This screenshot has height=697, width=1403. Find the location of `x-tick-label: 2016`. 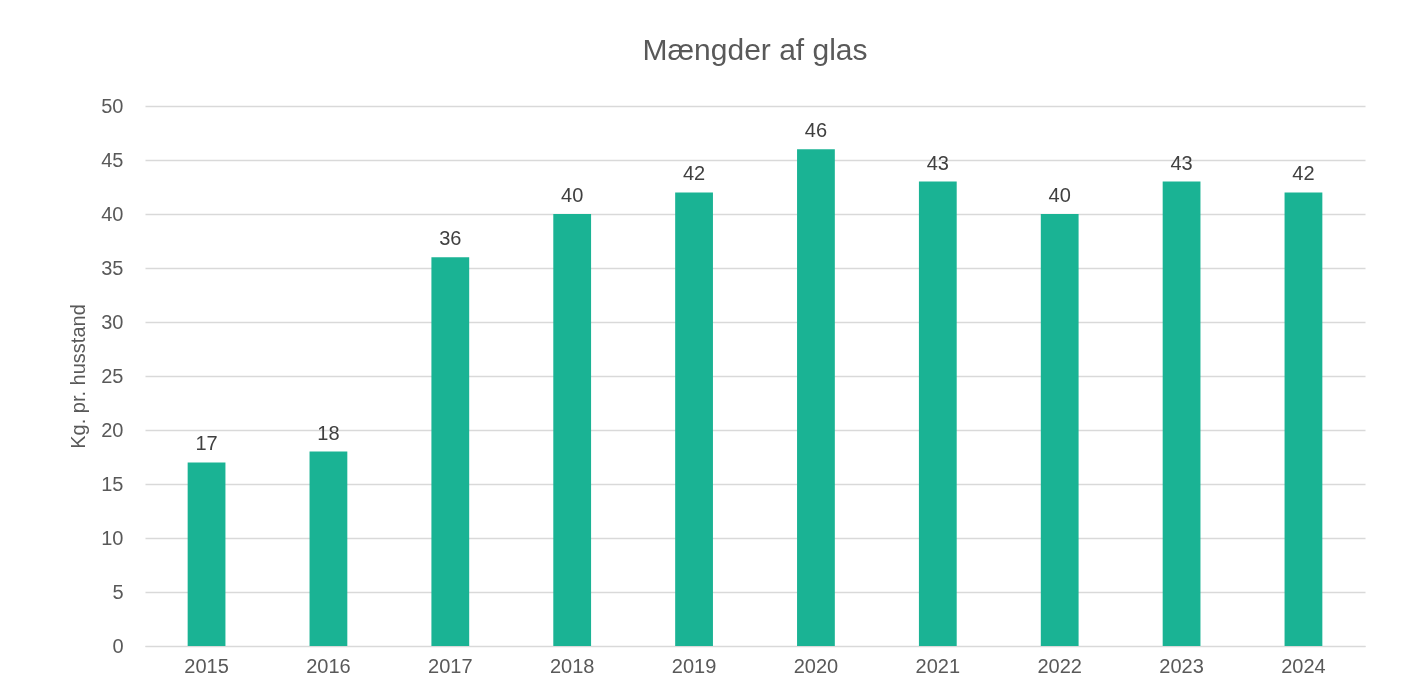

x-tick-label: 2016 is located at coordinates (328, 665).